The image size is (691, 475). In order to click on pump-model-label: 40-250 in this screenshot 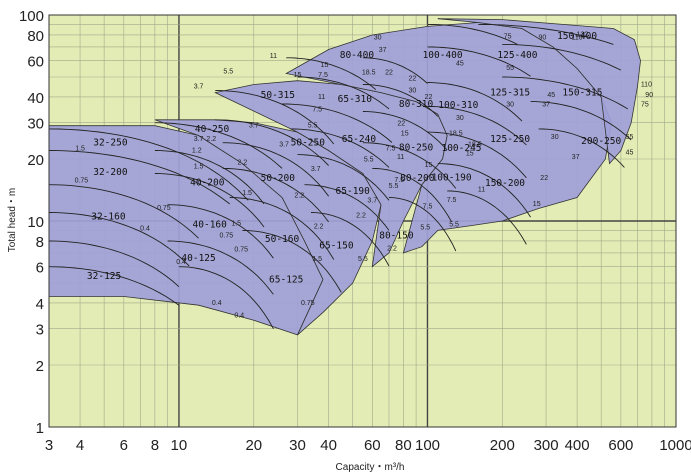, I will do `click(212, 129)`.